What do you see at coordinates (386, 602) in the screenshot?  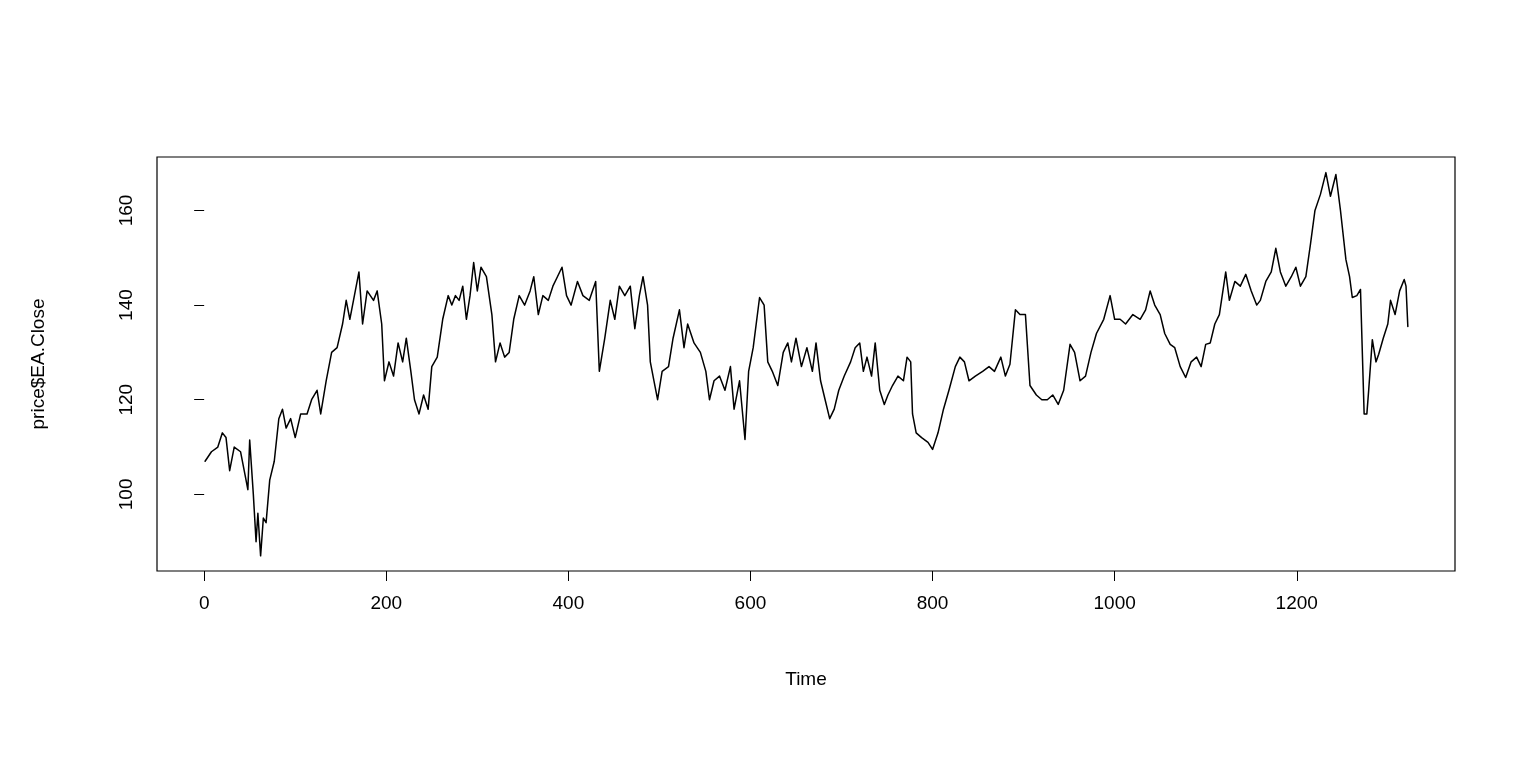 I see `x-tick-label: 200` at bounding box center [386, 602].